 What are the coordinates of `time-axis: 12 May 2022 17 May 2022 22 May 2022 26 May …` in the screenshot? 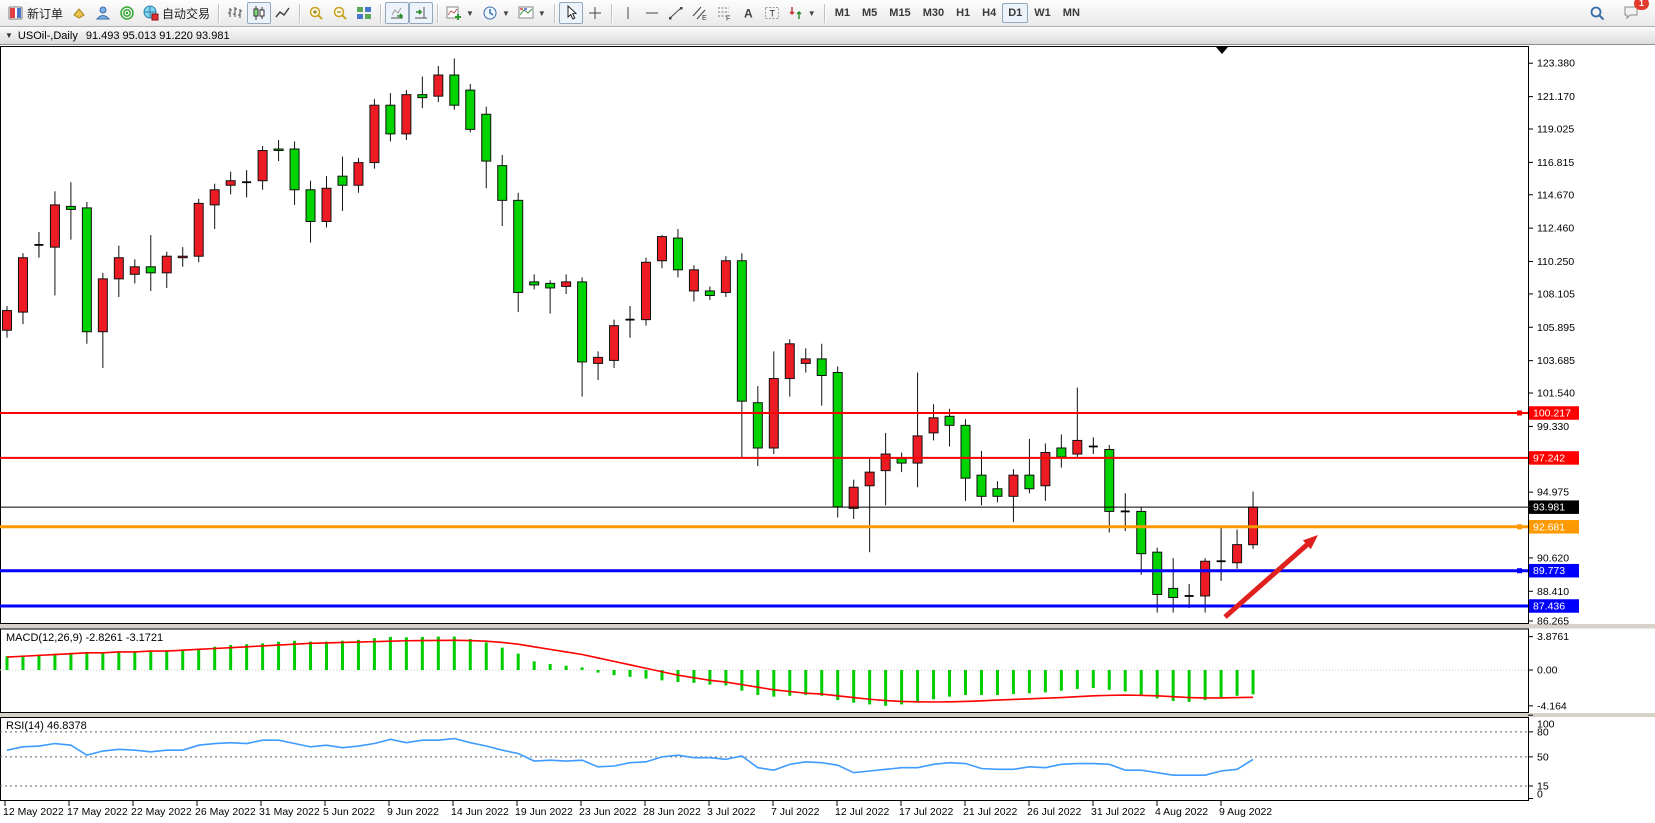 It's located at (637, 809).